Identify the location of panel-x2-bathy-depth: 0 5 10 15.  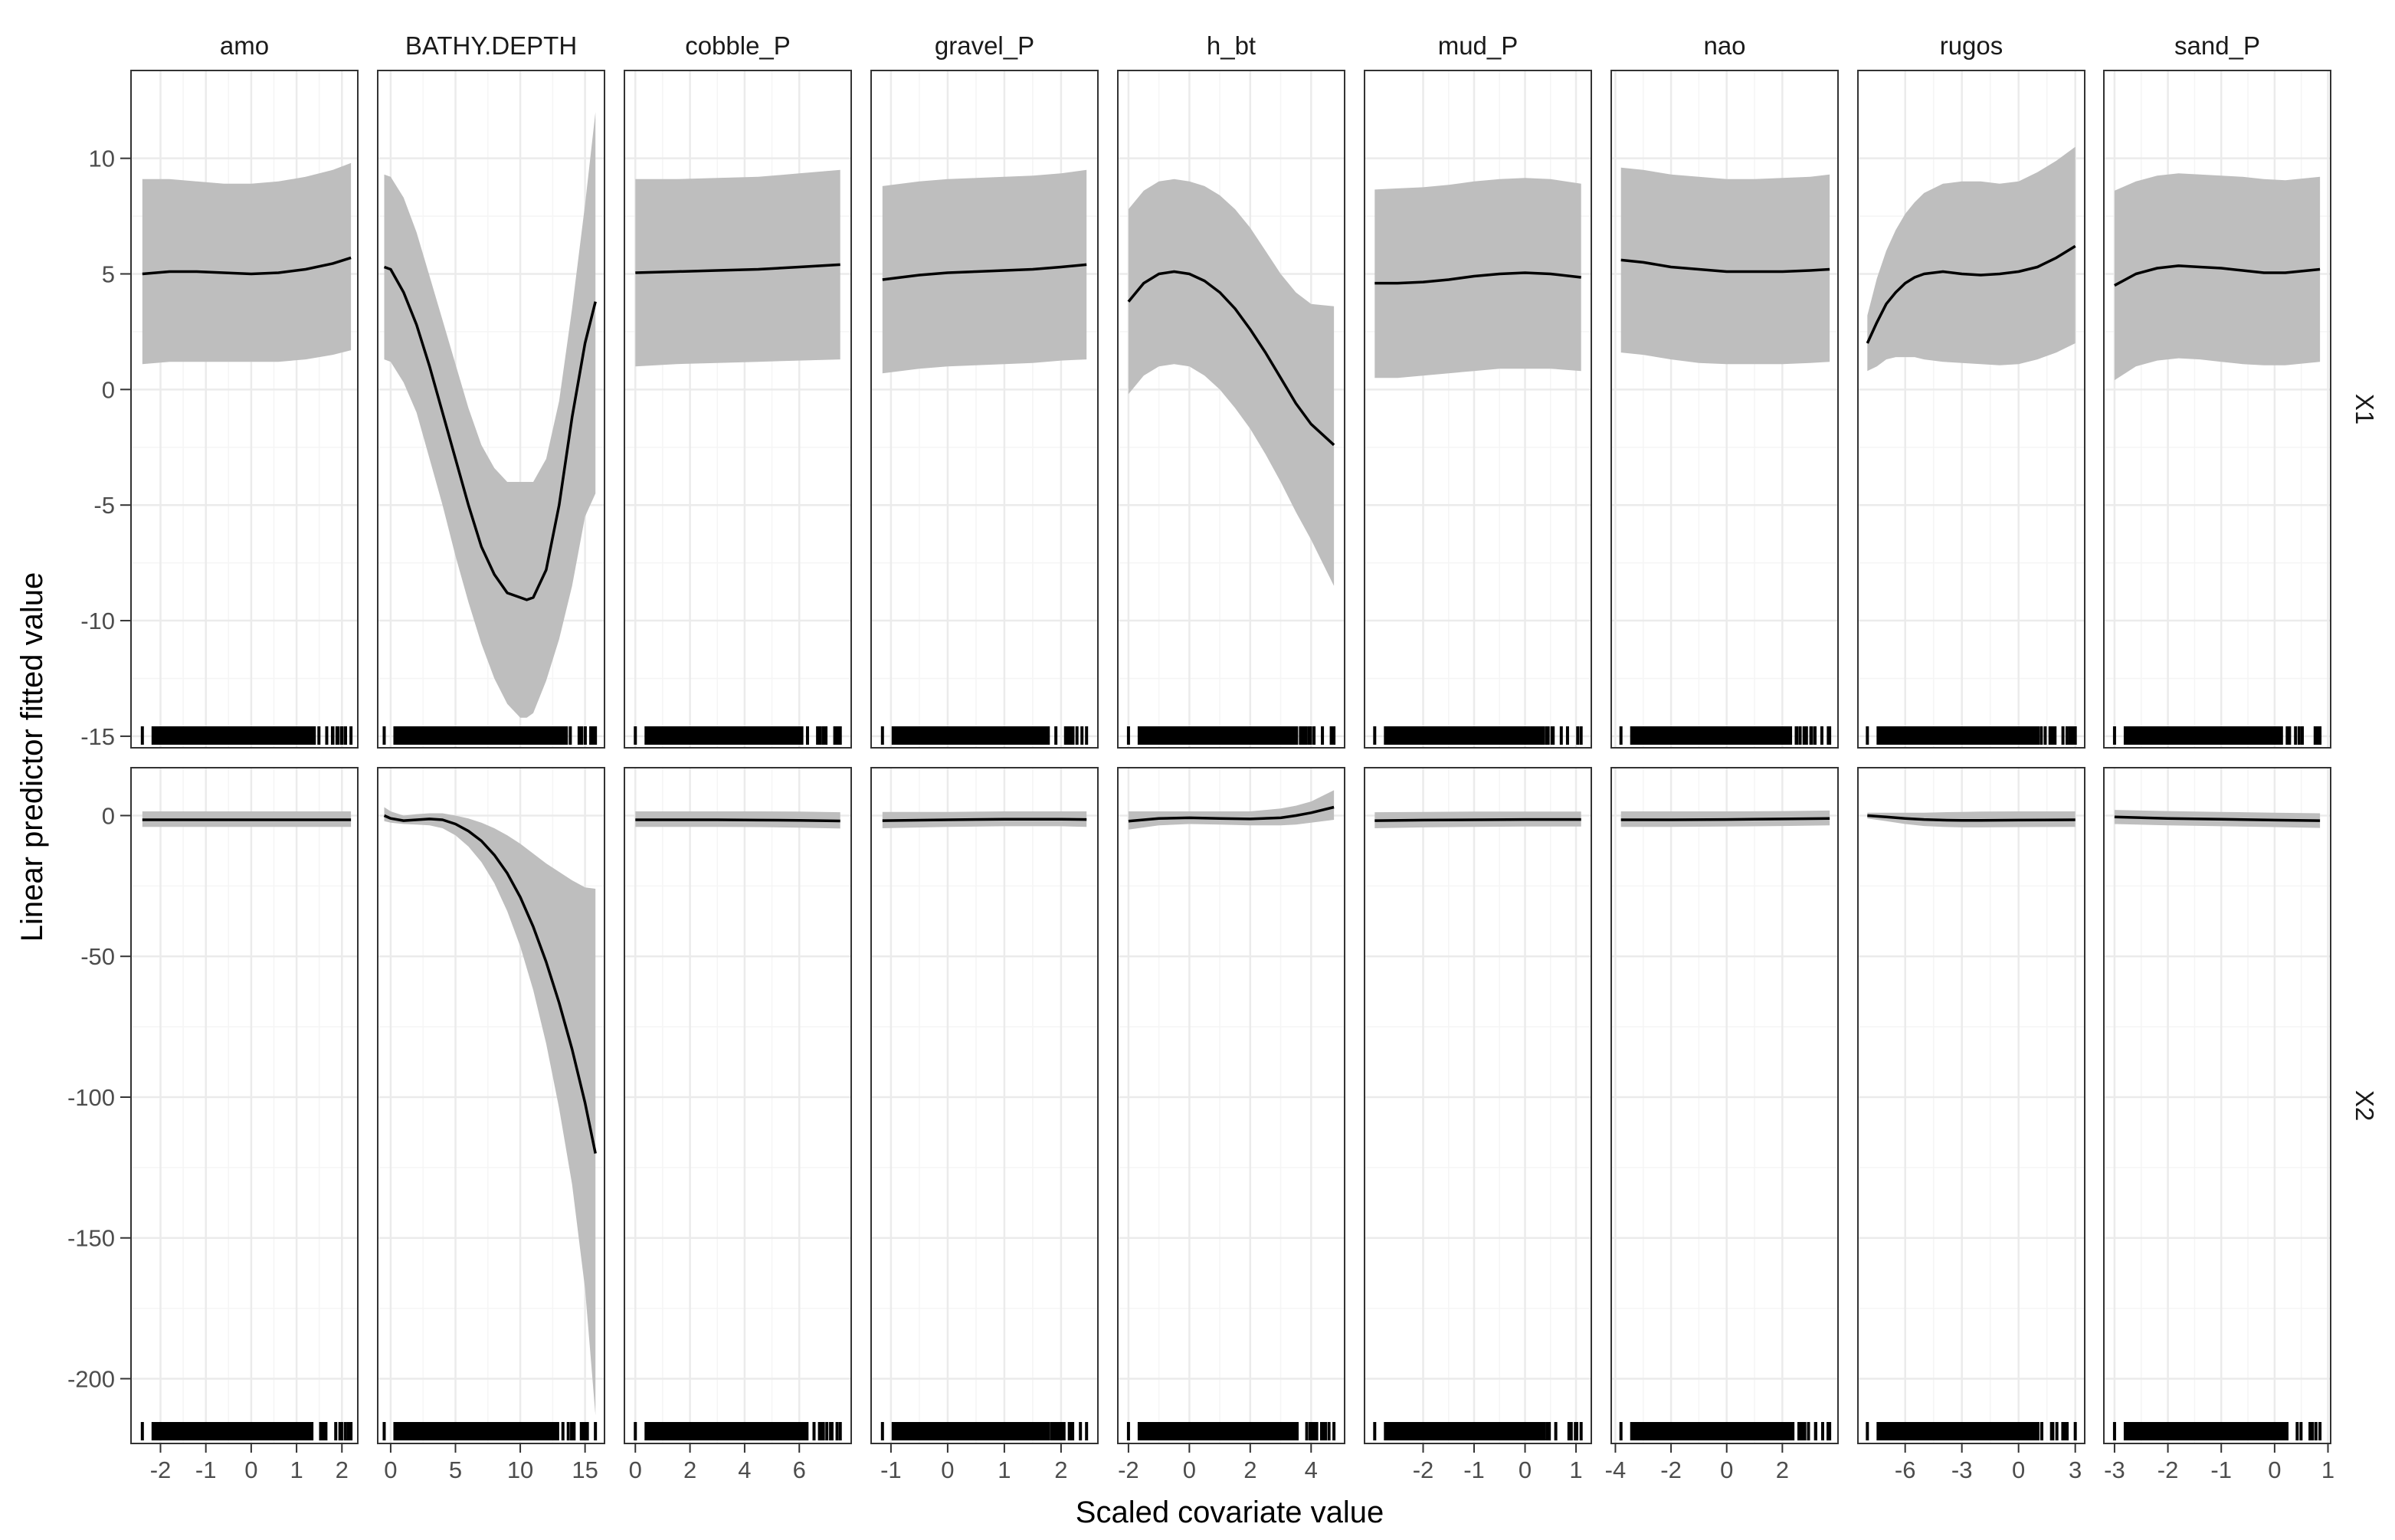
(491, 1125).